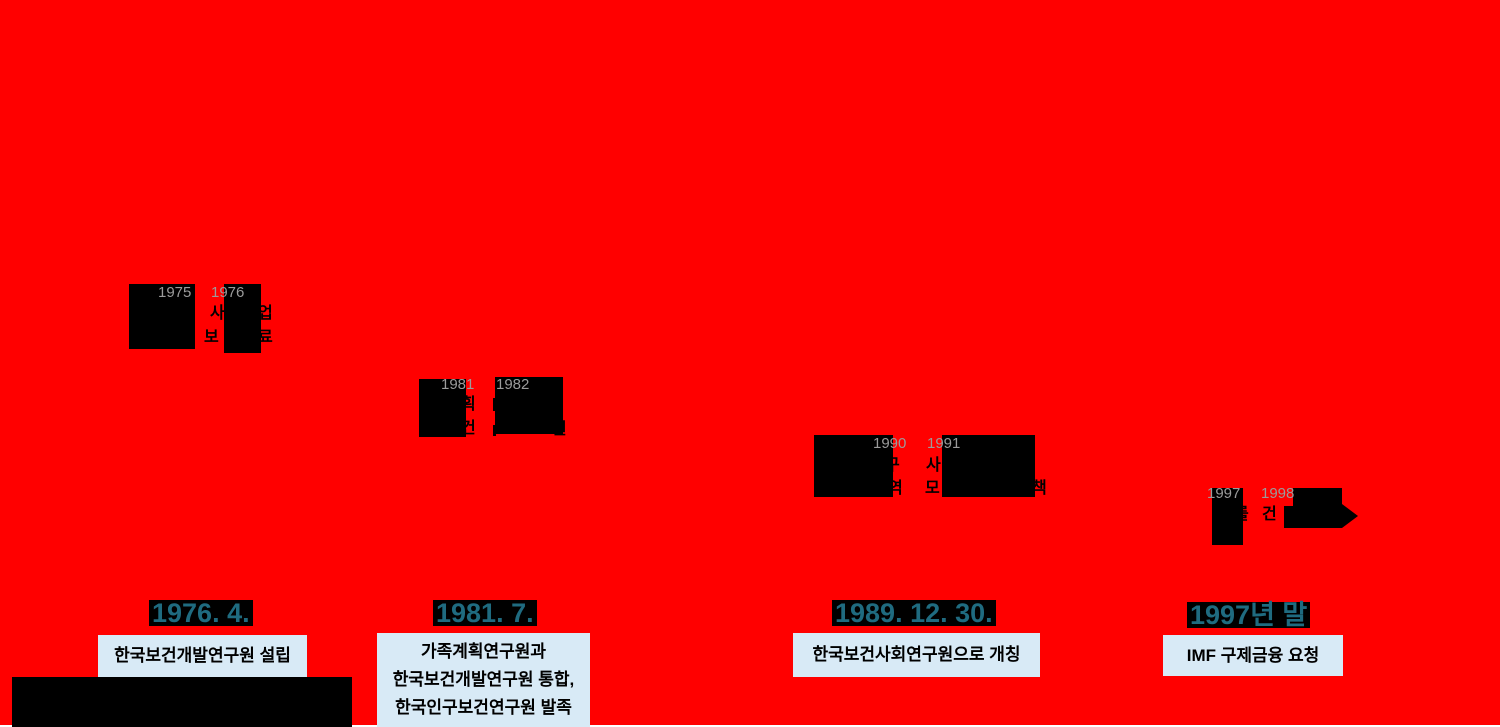  Describe the element at coordinates (513, 384) in the screenshot. I see `photo-year-label: 1982` at that location.